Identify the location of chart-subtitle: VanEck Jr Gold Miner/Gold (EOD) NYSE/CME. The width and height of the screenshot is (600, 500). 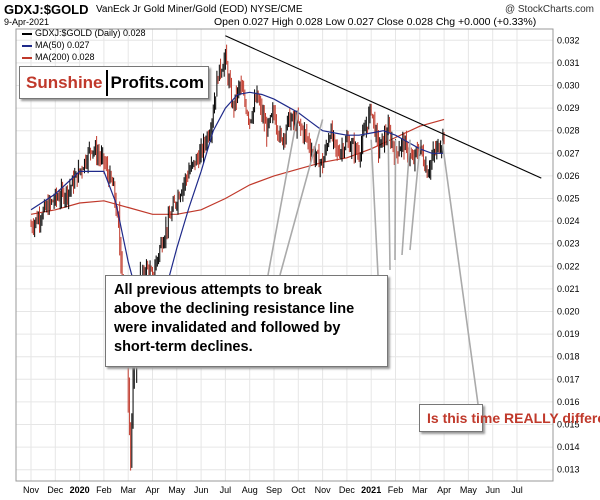
(199, 9).